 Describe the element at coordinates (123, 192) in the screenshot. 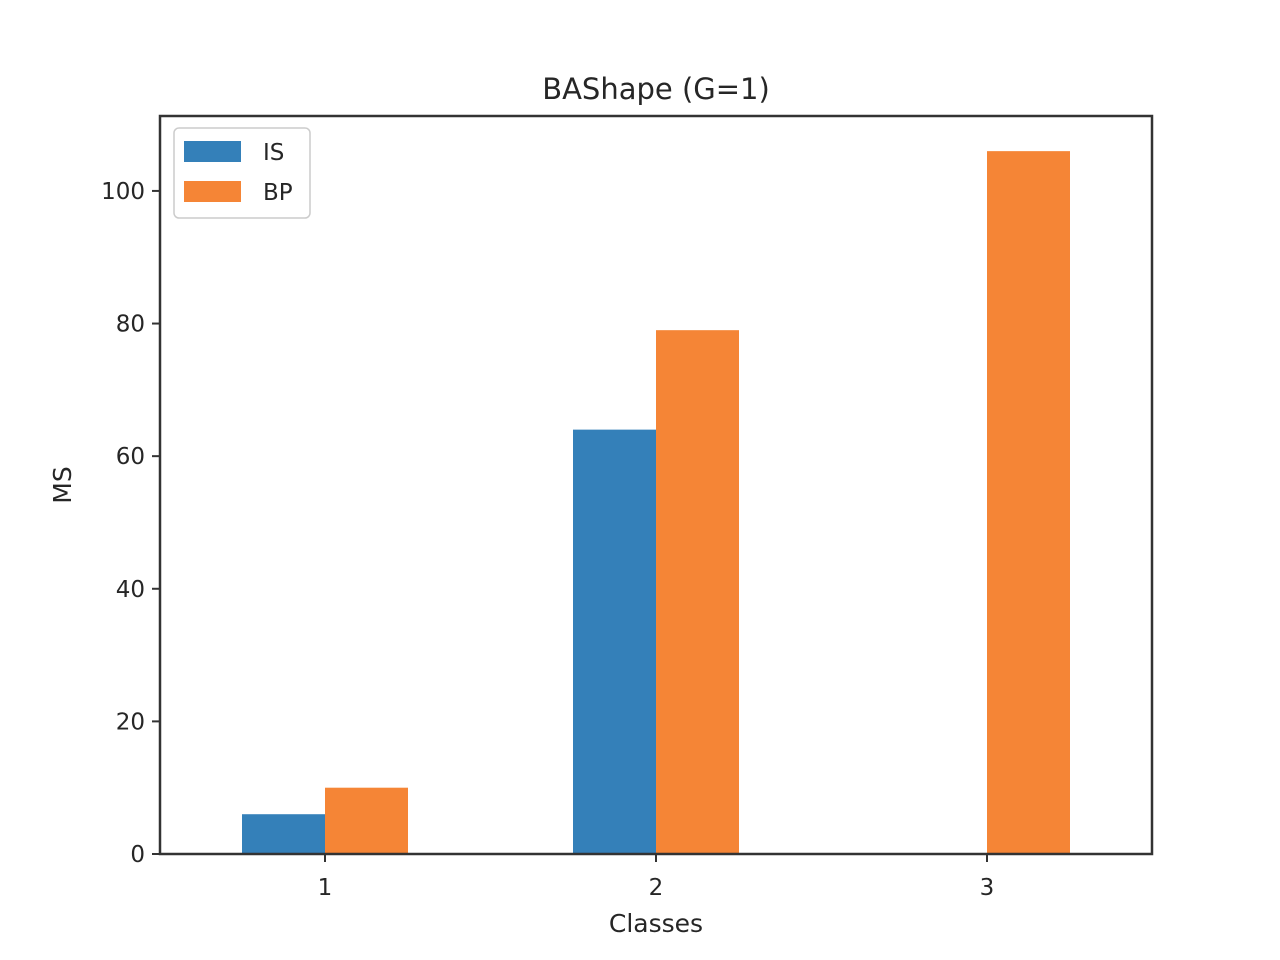

I see `y-tick-label: 100` at that location.